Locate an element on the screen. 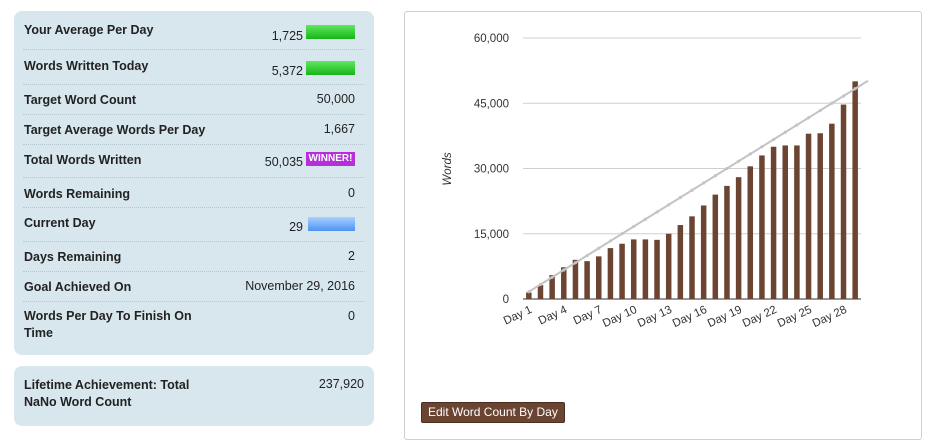 This screenshot has width=934, height=446. x-tick-label: Day 28 is located at coordinates (830, 317).